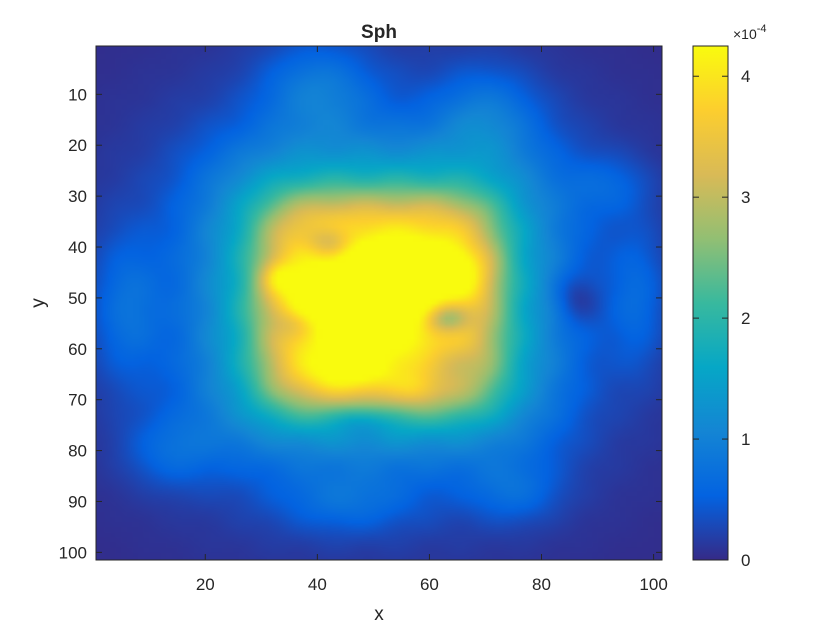 The width and height of the screenshot is (840, 630). I want to click on colorbar-ticks: 0 1 2 3 4, so click(721, 318).